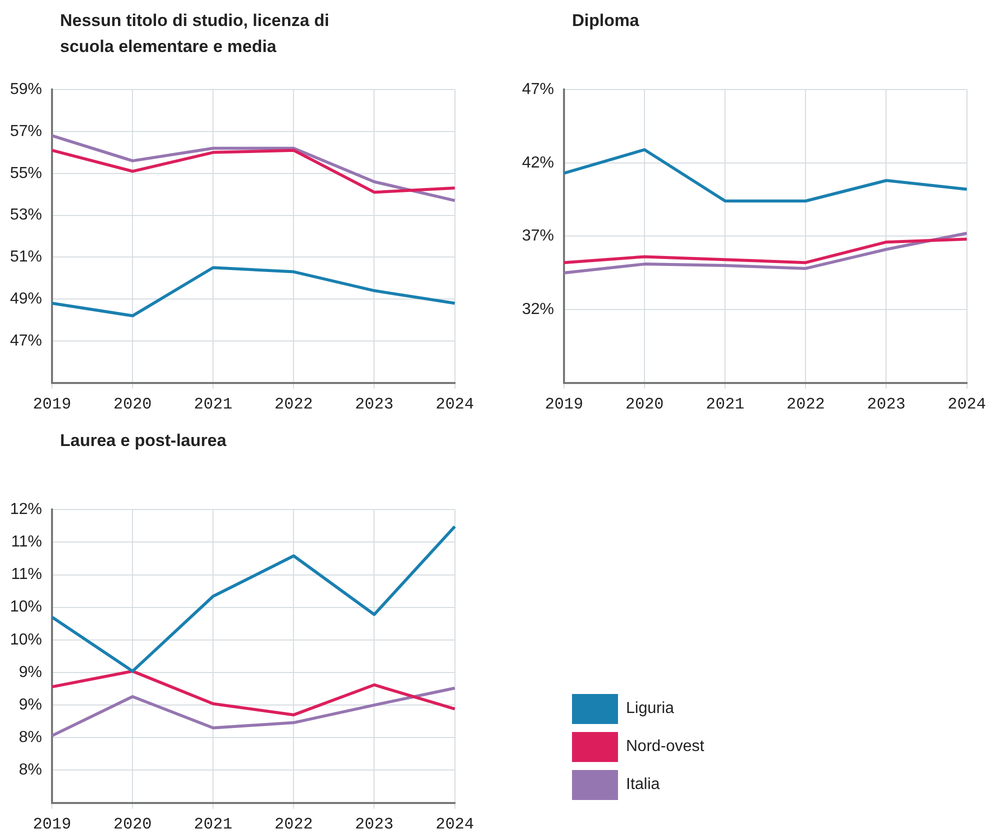  I want to click on y-tick-label: 57%, so click(26, 131).